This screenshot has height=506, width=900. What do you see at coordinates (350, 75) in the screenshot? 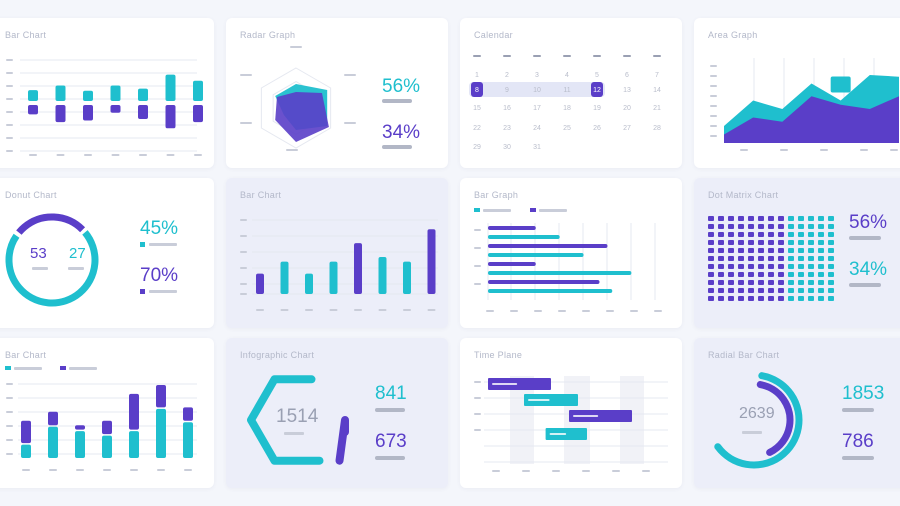
I see `axis-label` at bounding box center [350, 75].